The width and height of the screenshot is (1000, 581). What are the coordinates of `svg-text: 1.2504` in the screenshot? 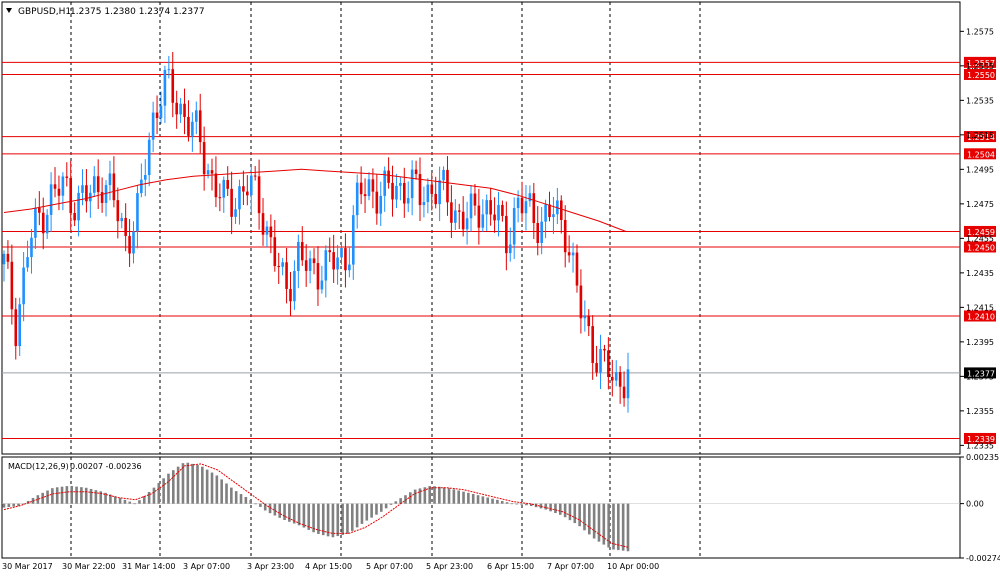 It's located at (981, 154).